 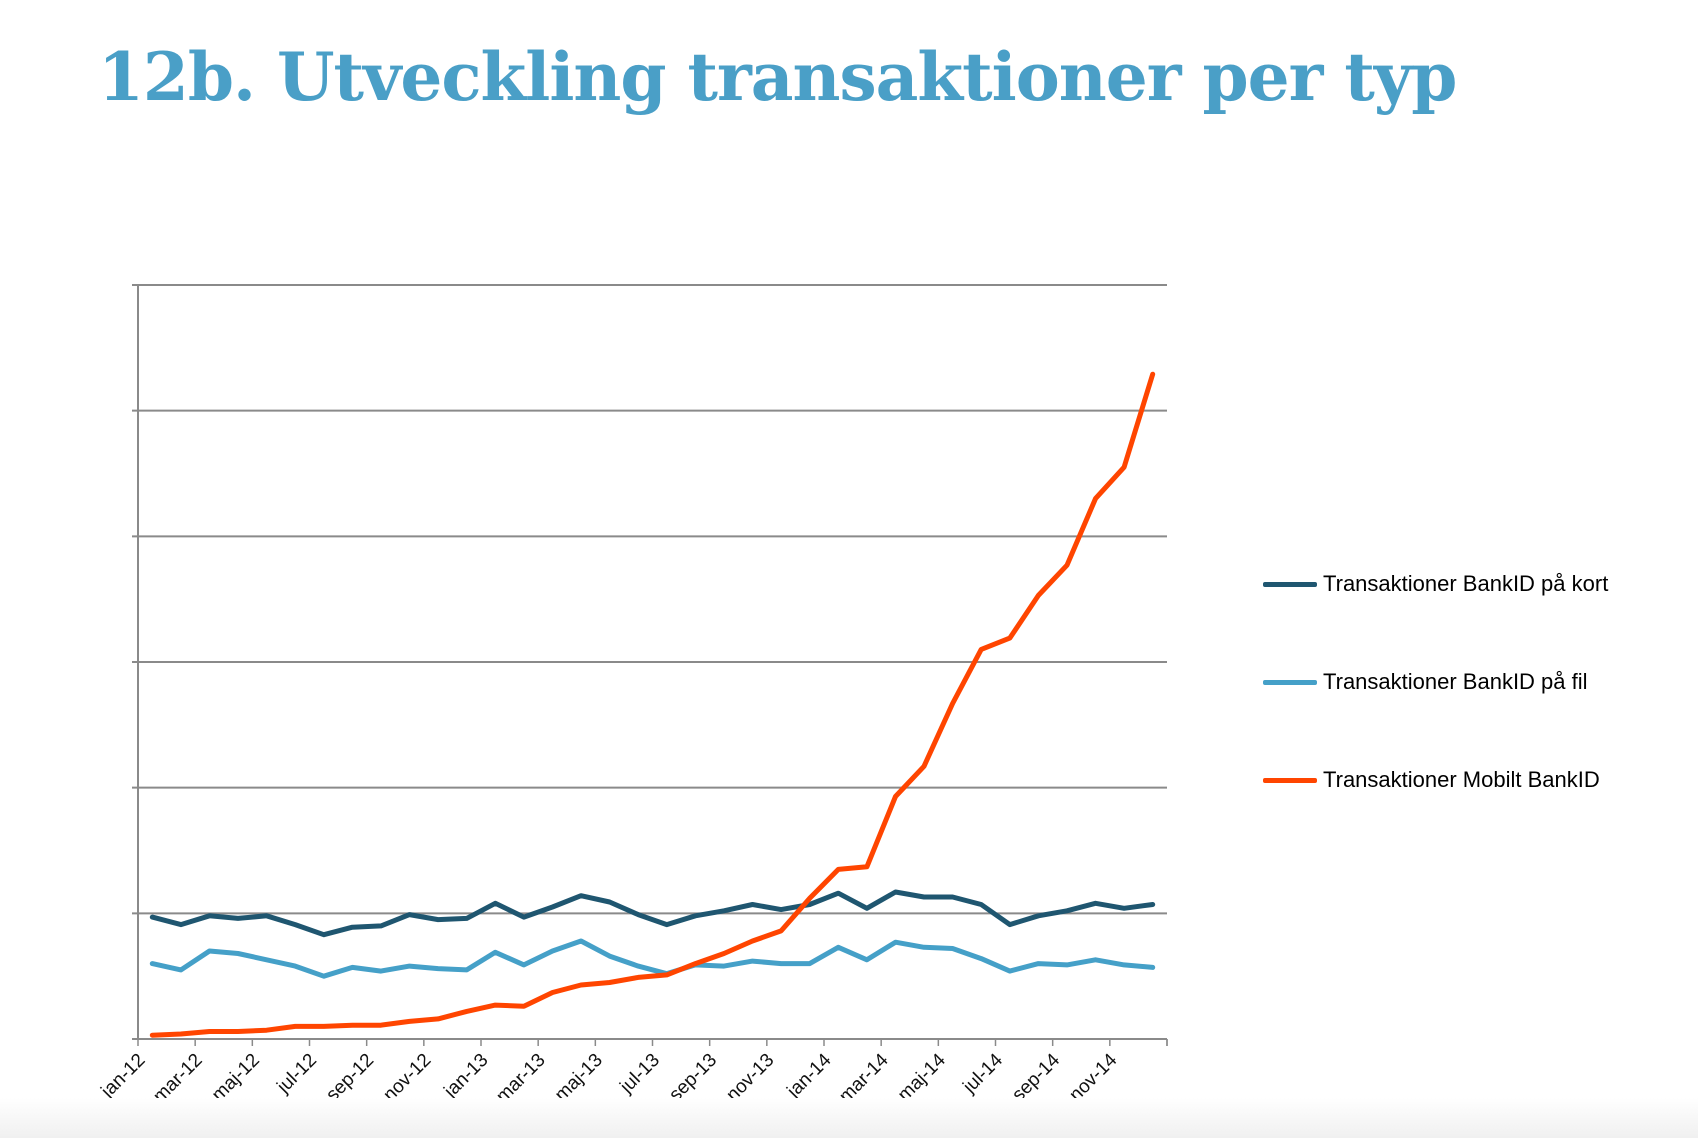 I want to click on legend-item-fil: Transaktioner BankID på fil, so click(x=1425, y=682).